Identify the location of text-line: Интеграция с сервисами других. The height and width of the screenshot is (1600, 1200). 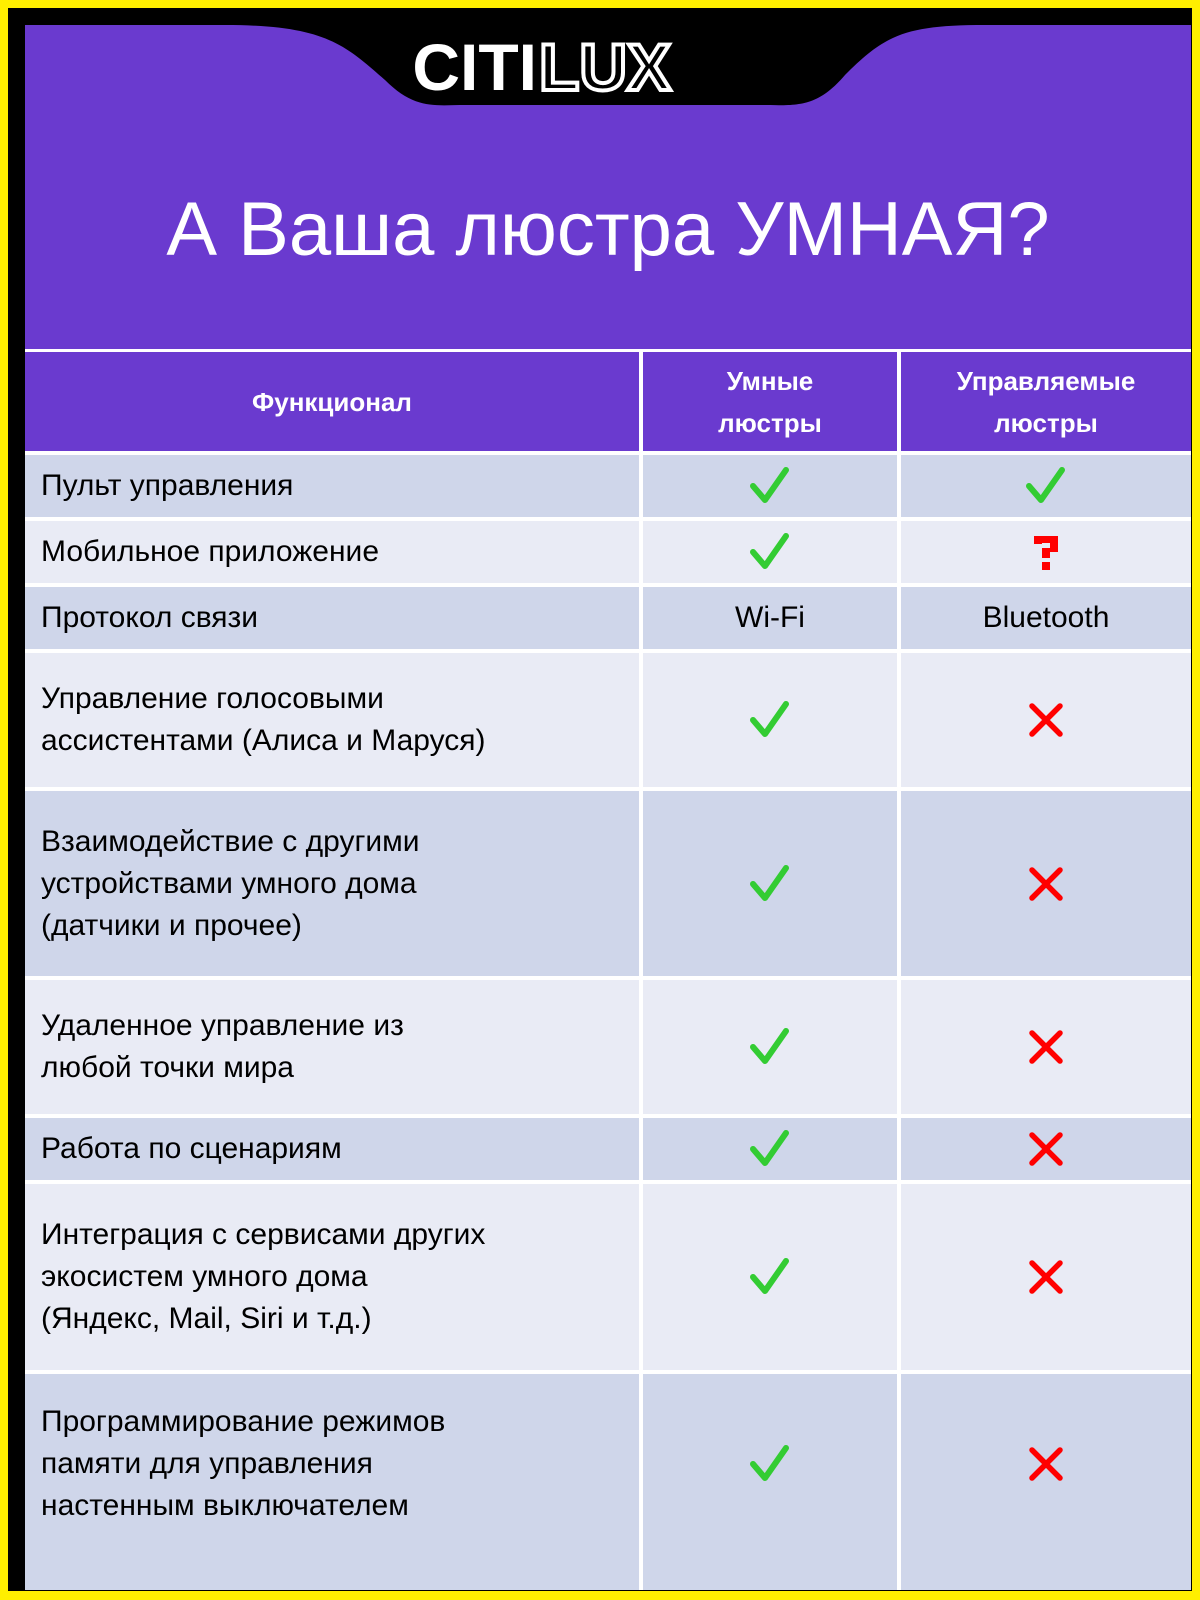
(263, 1234).